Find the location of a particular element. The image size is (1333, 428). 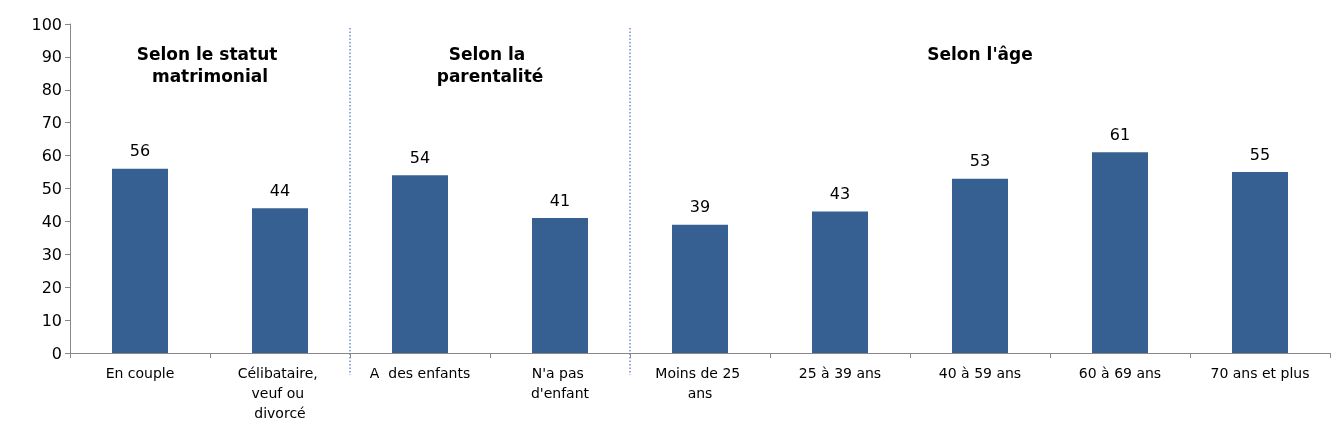

data-label: 39 is located at coordinates (700, 207).